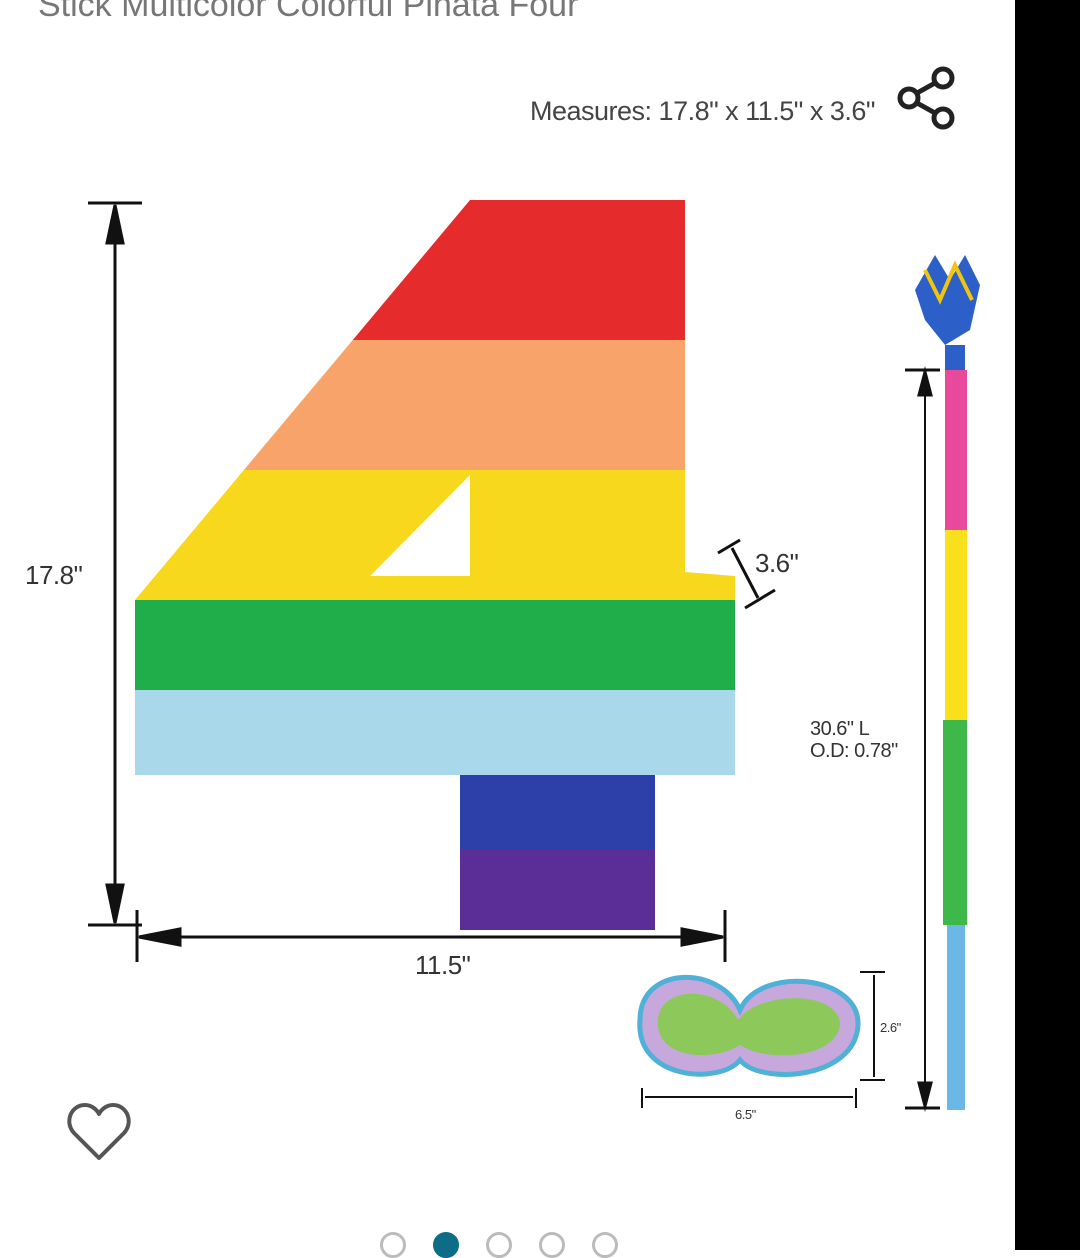 This screenshot has height=1258, width=1080. Describe the element at coordinates (777, 563) in the screenshot. I see `depth-label: 3.6"` at that location.